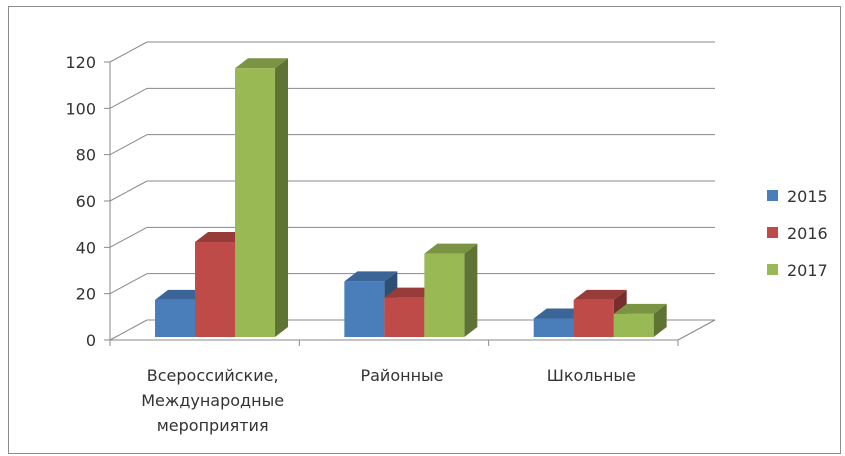 This screenshot has width=845, height=456. Describe the element at coordinates (213, 375) in the screenshot. I see `category-label: Всероссийские,` at that location.